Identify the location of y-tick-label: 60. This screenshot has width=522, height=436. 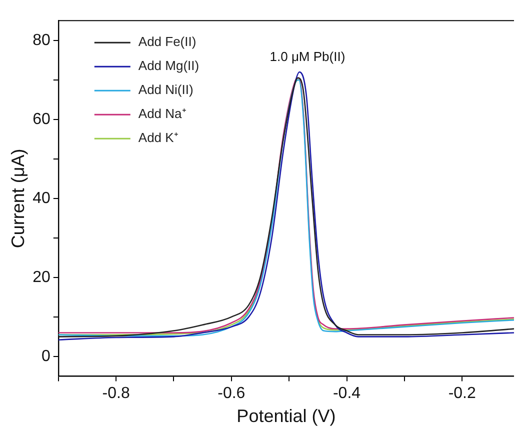
(41, 119).